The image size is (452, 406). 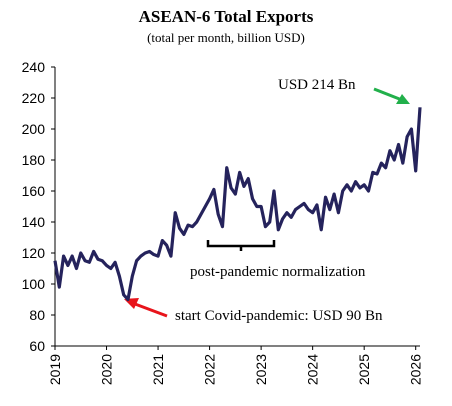 What do you see at coordinates (34, 160) in the screenshot?
I see `y-tick-label: 180` at bounding box center [34, 160].